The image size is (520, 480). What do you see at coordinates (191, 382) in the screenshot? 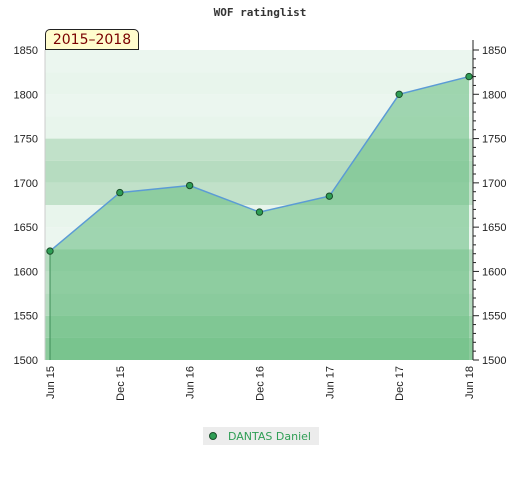
I see `x-tick-label: Jun 16` at bounding box center [191, 382].